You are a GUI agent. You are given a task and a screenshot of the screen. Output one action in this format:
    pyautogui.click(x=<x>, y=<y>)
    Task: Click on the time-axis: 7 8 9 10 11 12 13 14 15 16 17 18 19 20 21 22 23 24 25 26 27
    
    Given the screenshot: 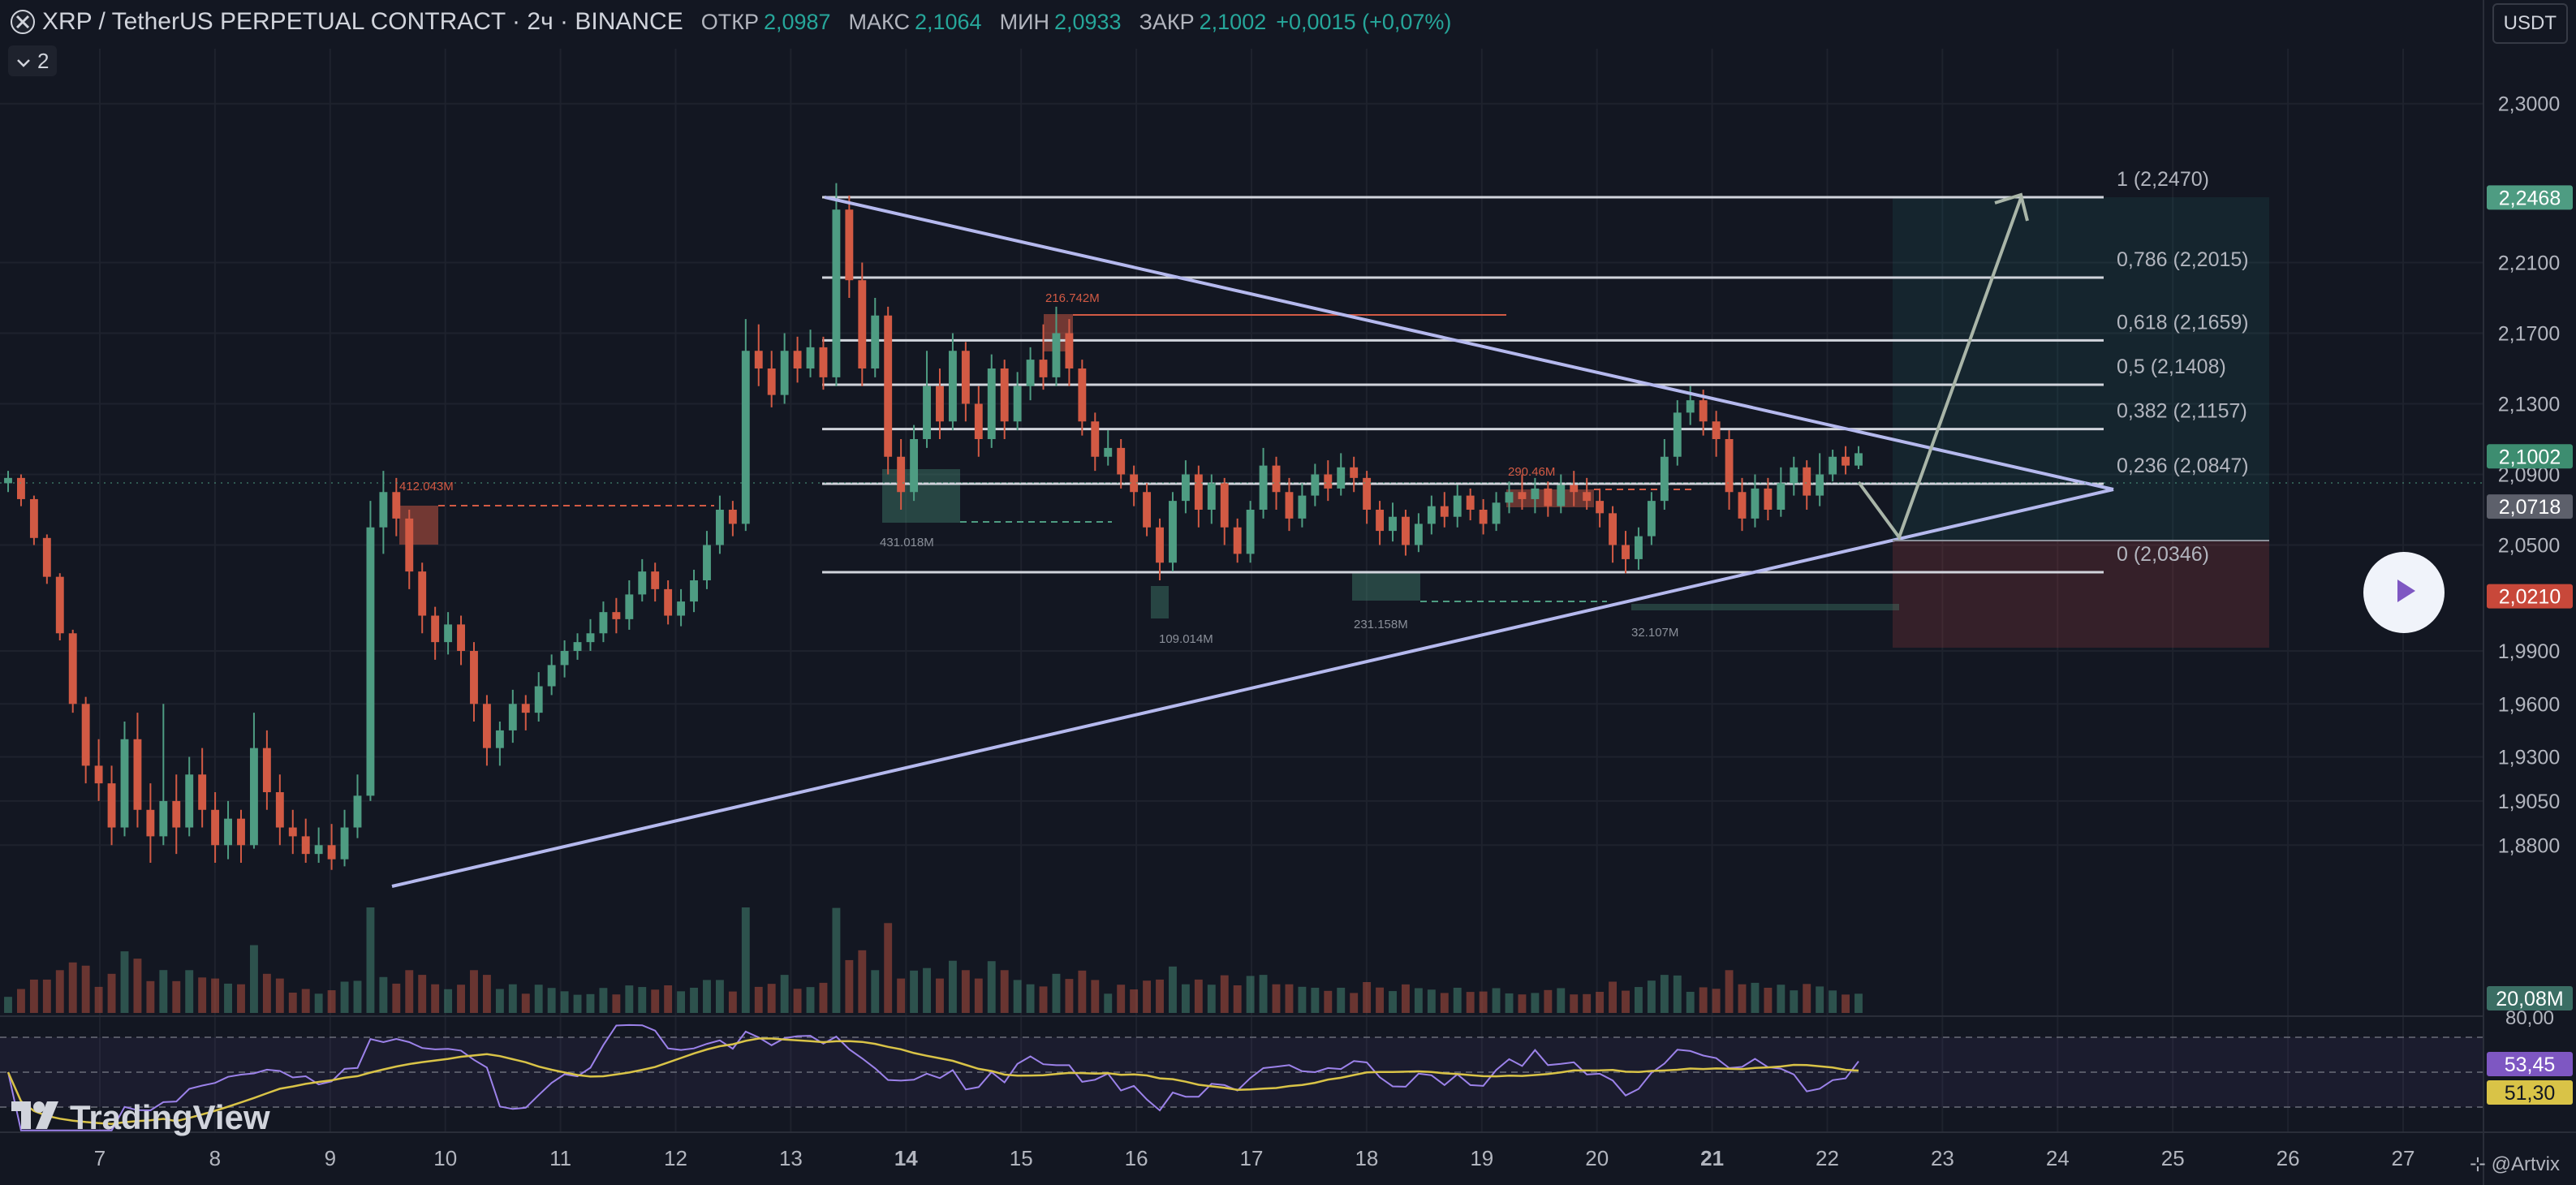 What is the action you would take?
    pyautogui.click(x=1288, y=1150)
    